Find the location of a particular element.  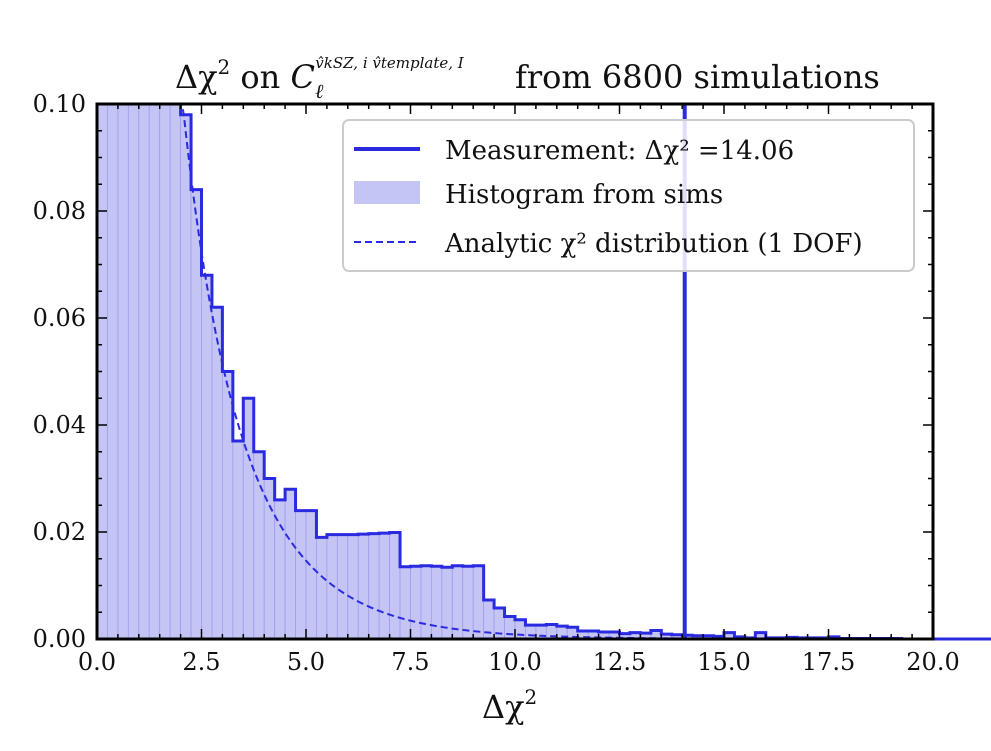

y-tick-label: 0.08 is located at coordinates (59, 211).